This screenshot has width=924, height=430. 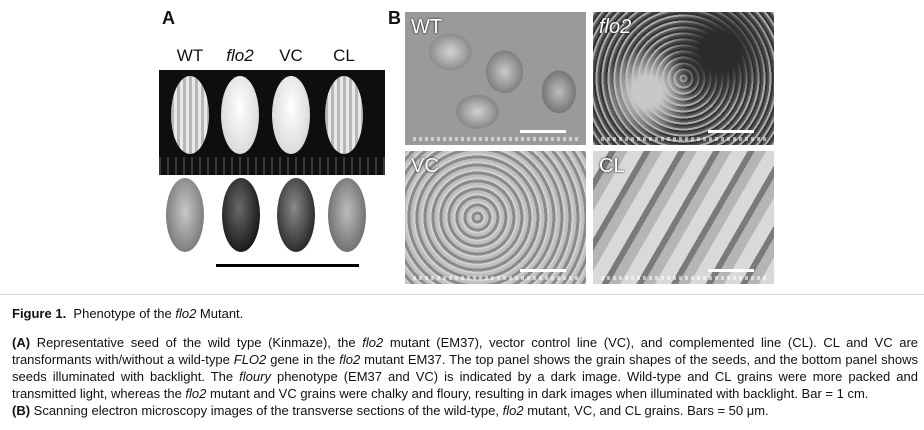 I want to click on panel-b-letter: B, so click(x=394, y=18).